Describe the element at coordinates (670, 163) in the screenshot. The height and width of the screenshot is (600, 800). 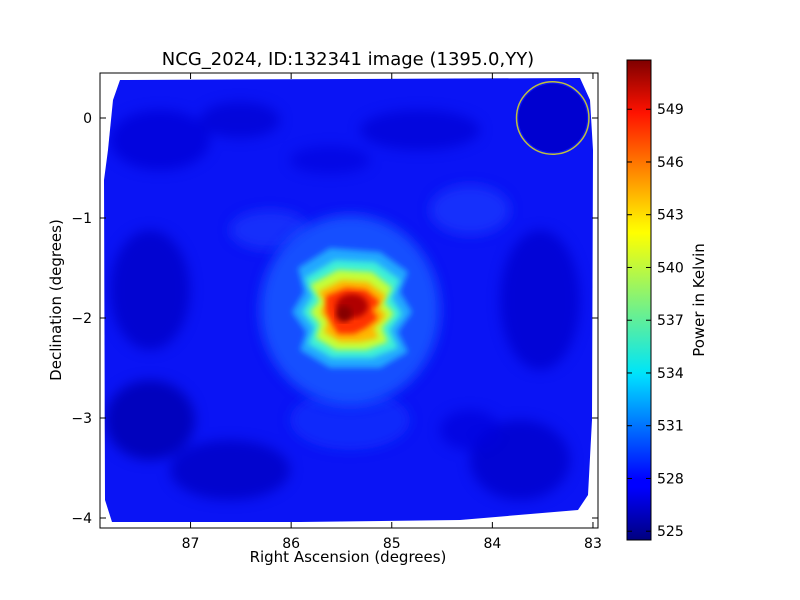
I see `colorbar-tick-label: 546` at that location.